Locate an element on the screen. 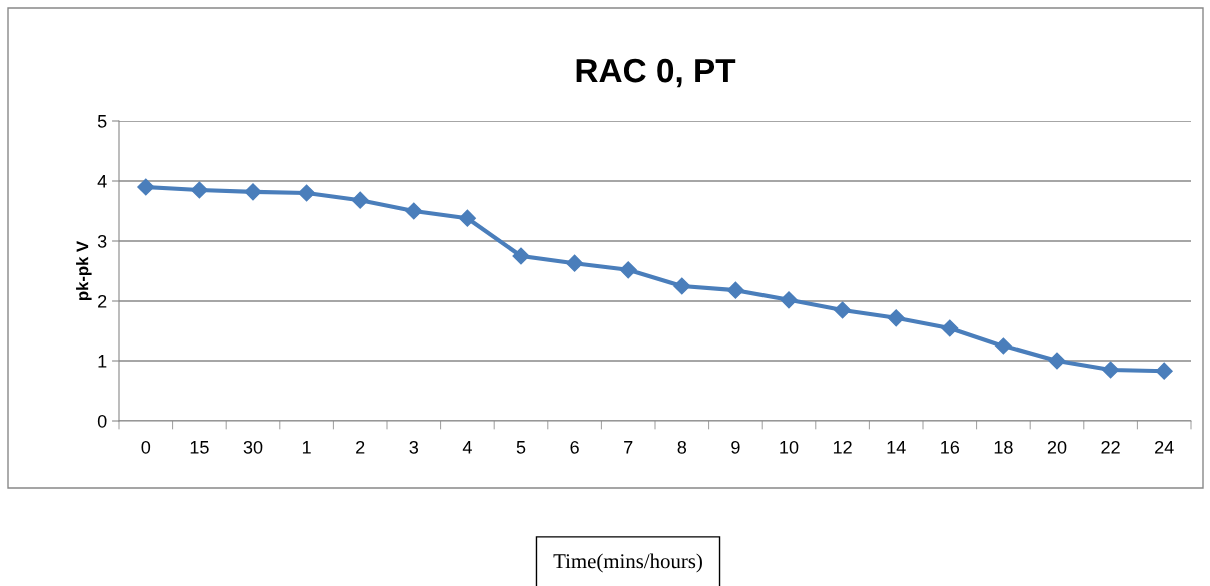 Image resolution: width=1210 pixels, height=586 pixels. chart-title: RAC 0, PT is located at coordinates (656, 73).